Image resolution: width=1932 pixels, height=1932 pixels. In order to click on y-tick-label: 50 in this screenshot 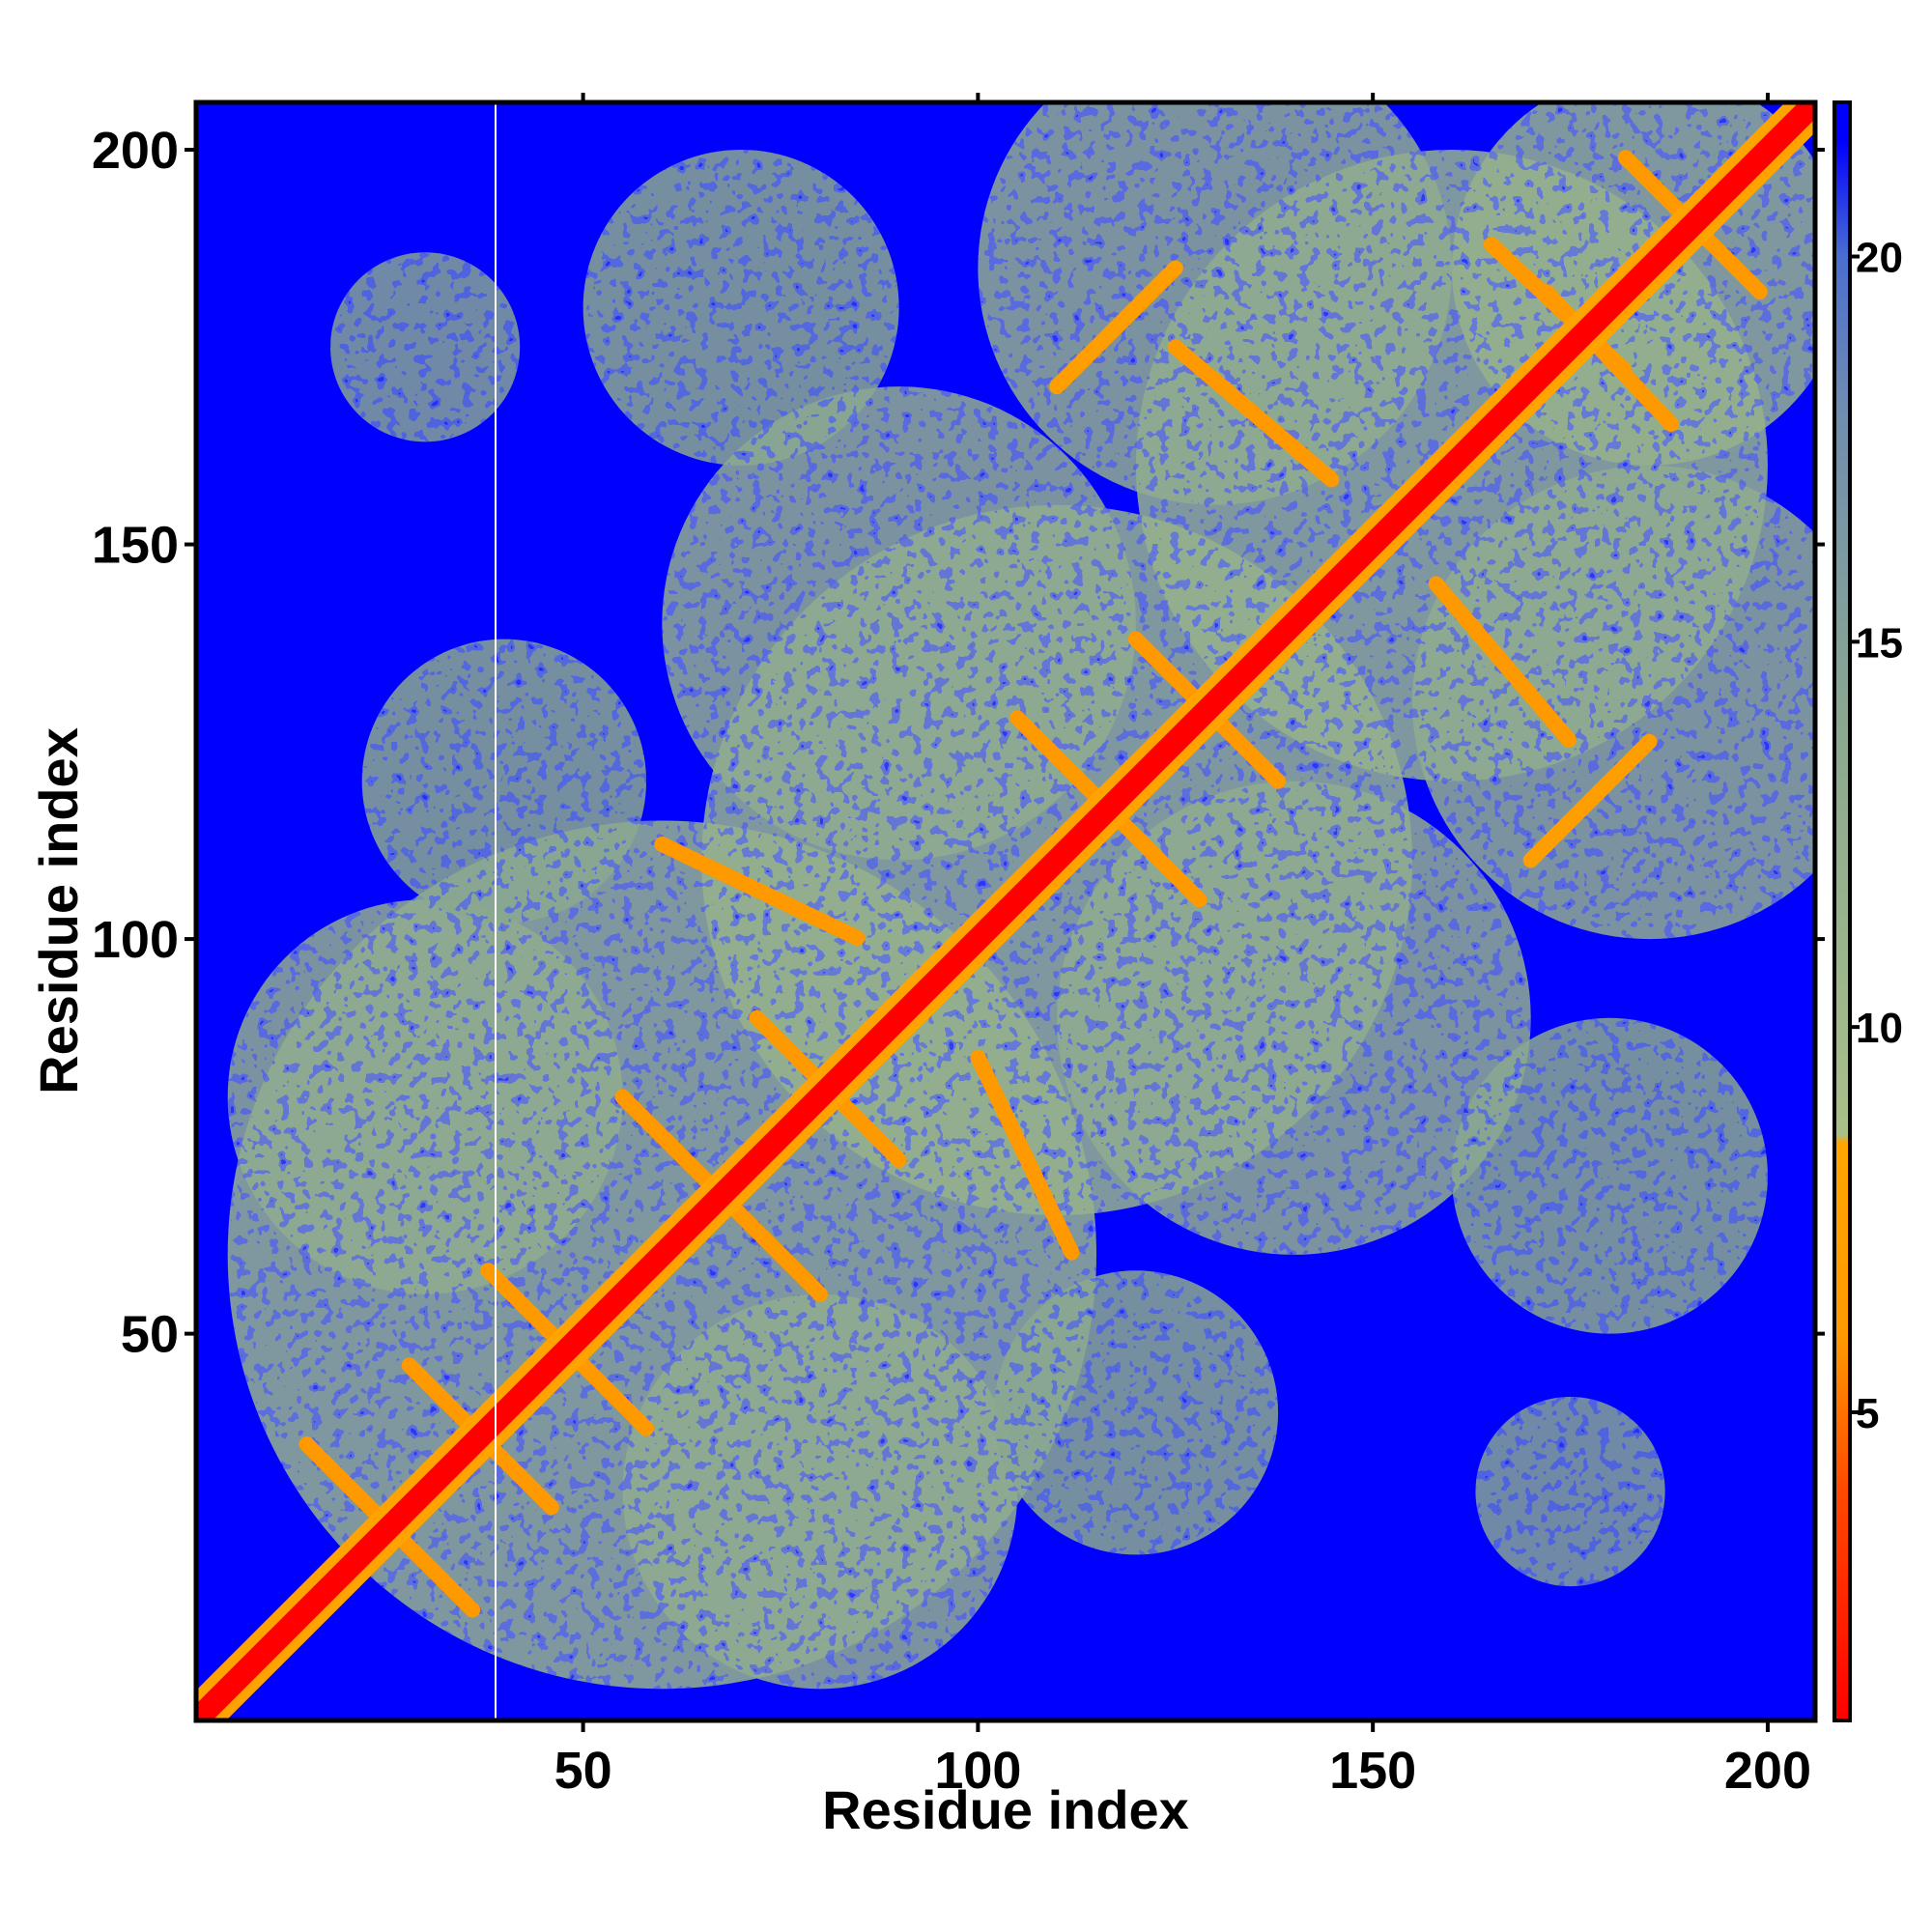, I will do `click(150, 1335)`.